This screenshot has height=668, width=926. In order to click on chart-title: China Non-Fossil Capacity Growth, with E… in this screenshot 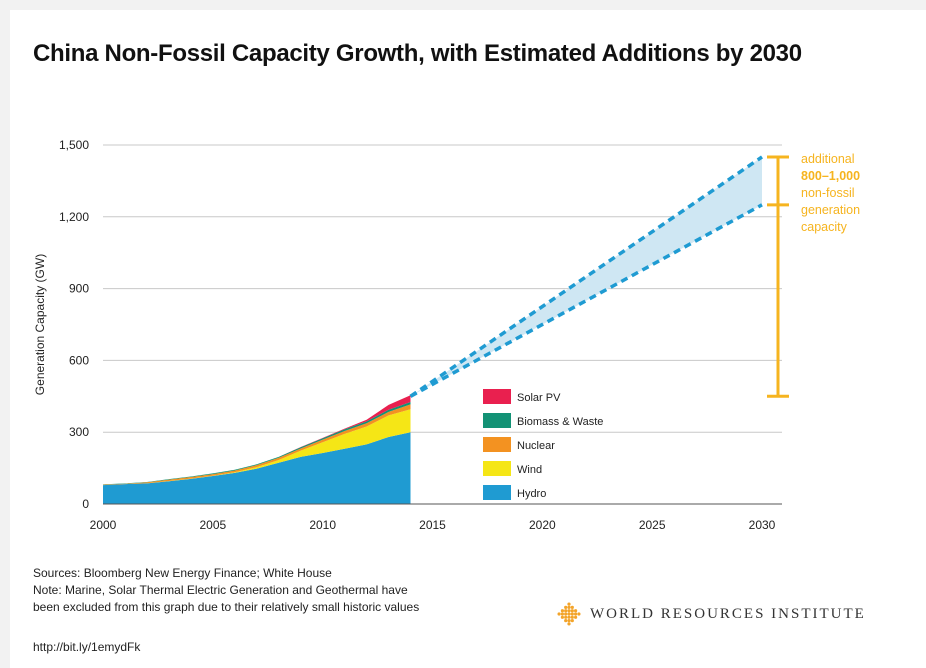, I will do `click(417, 53)`.